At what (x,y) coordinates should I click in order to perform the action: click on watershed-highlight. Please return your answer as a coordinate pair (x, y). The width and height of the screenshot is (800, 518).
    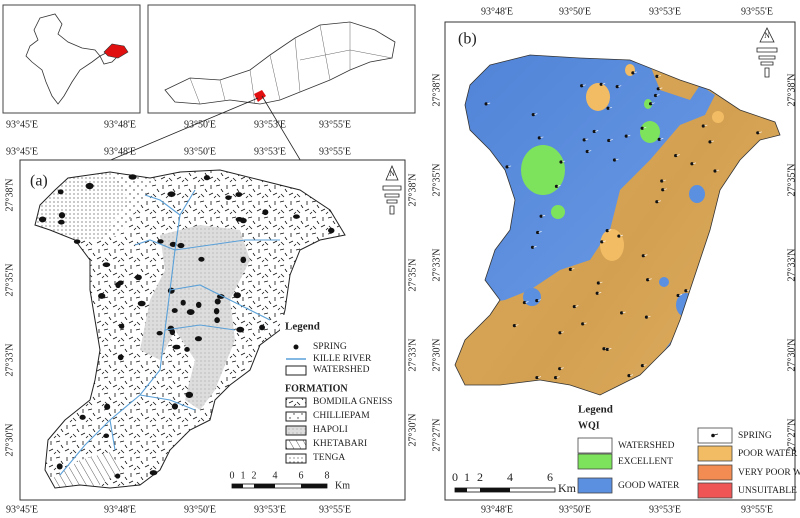
    Looking at the image, I should click on (260, 96).